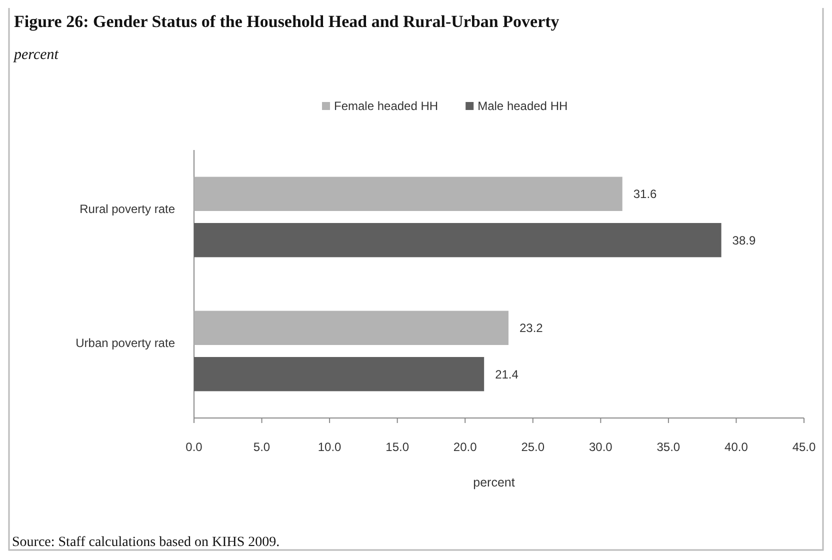 This screenshot has height=560, width=832. What do you see at coordinates (36, 55) in the screenshot?
I see `text: percent` at bounding box center [36, 55].